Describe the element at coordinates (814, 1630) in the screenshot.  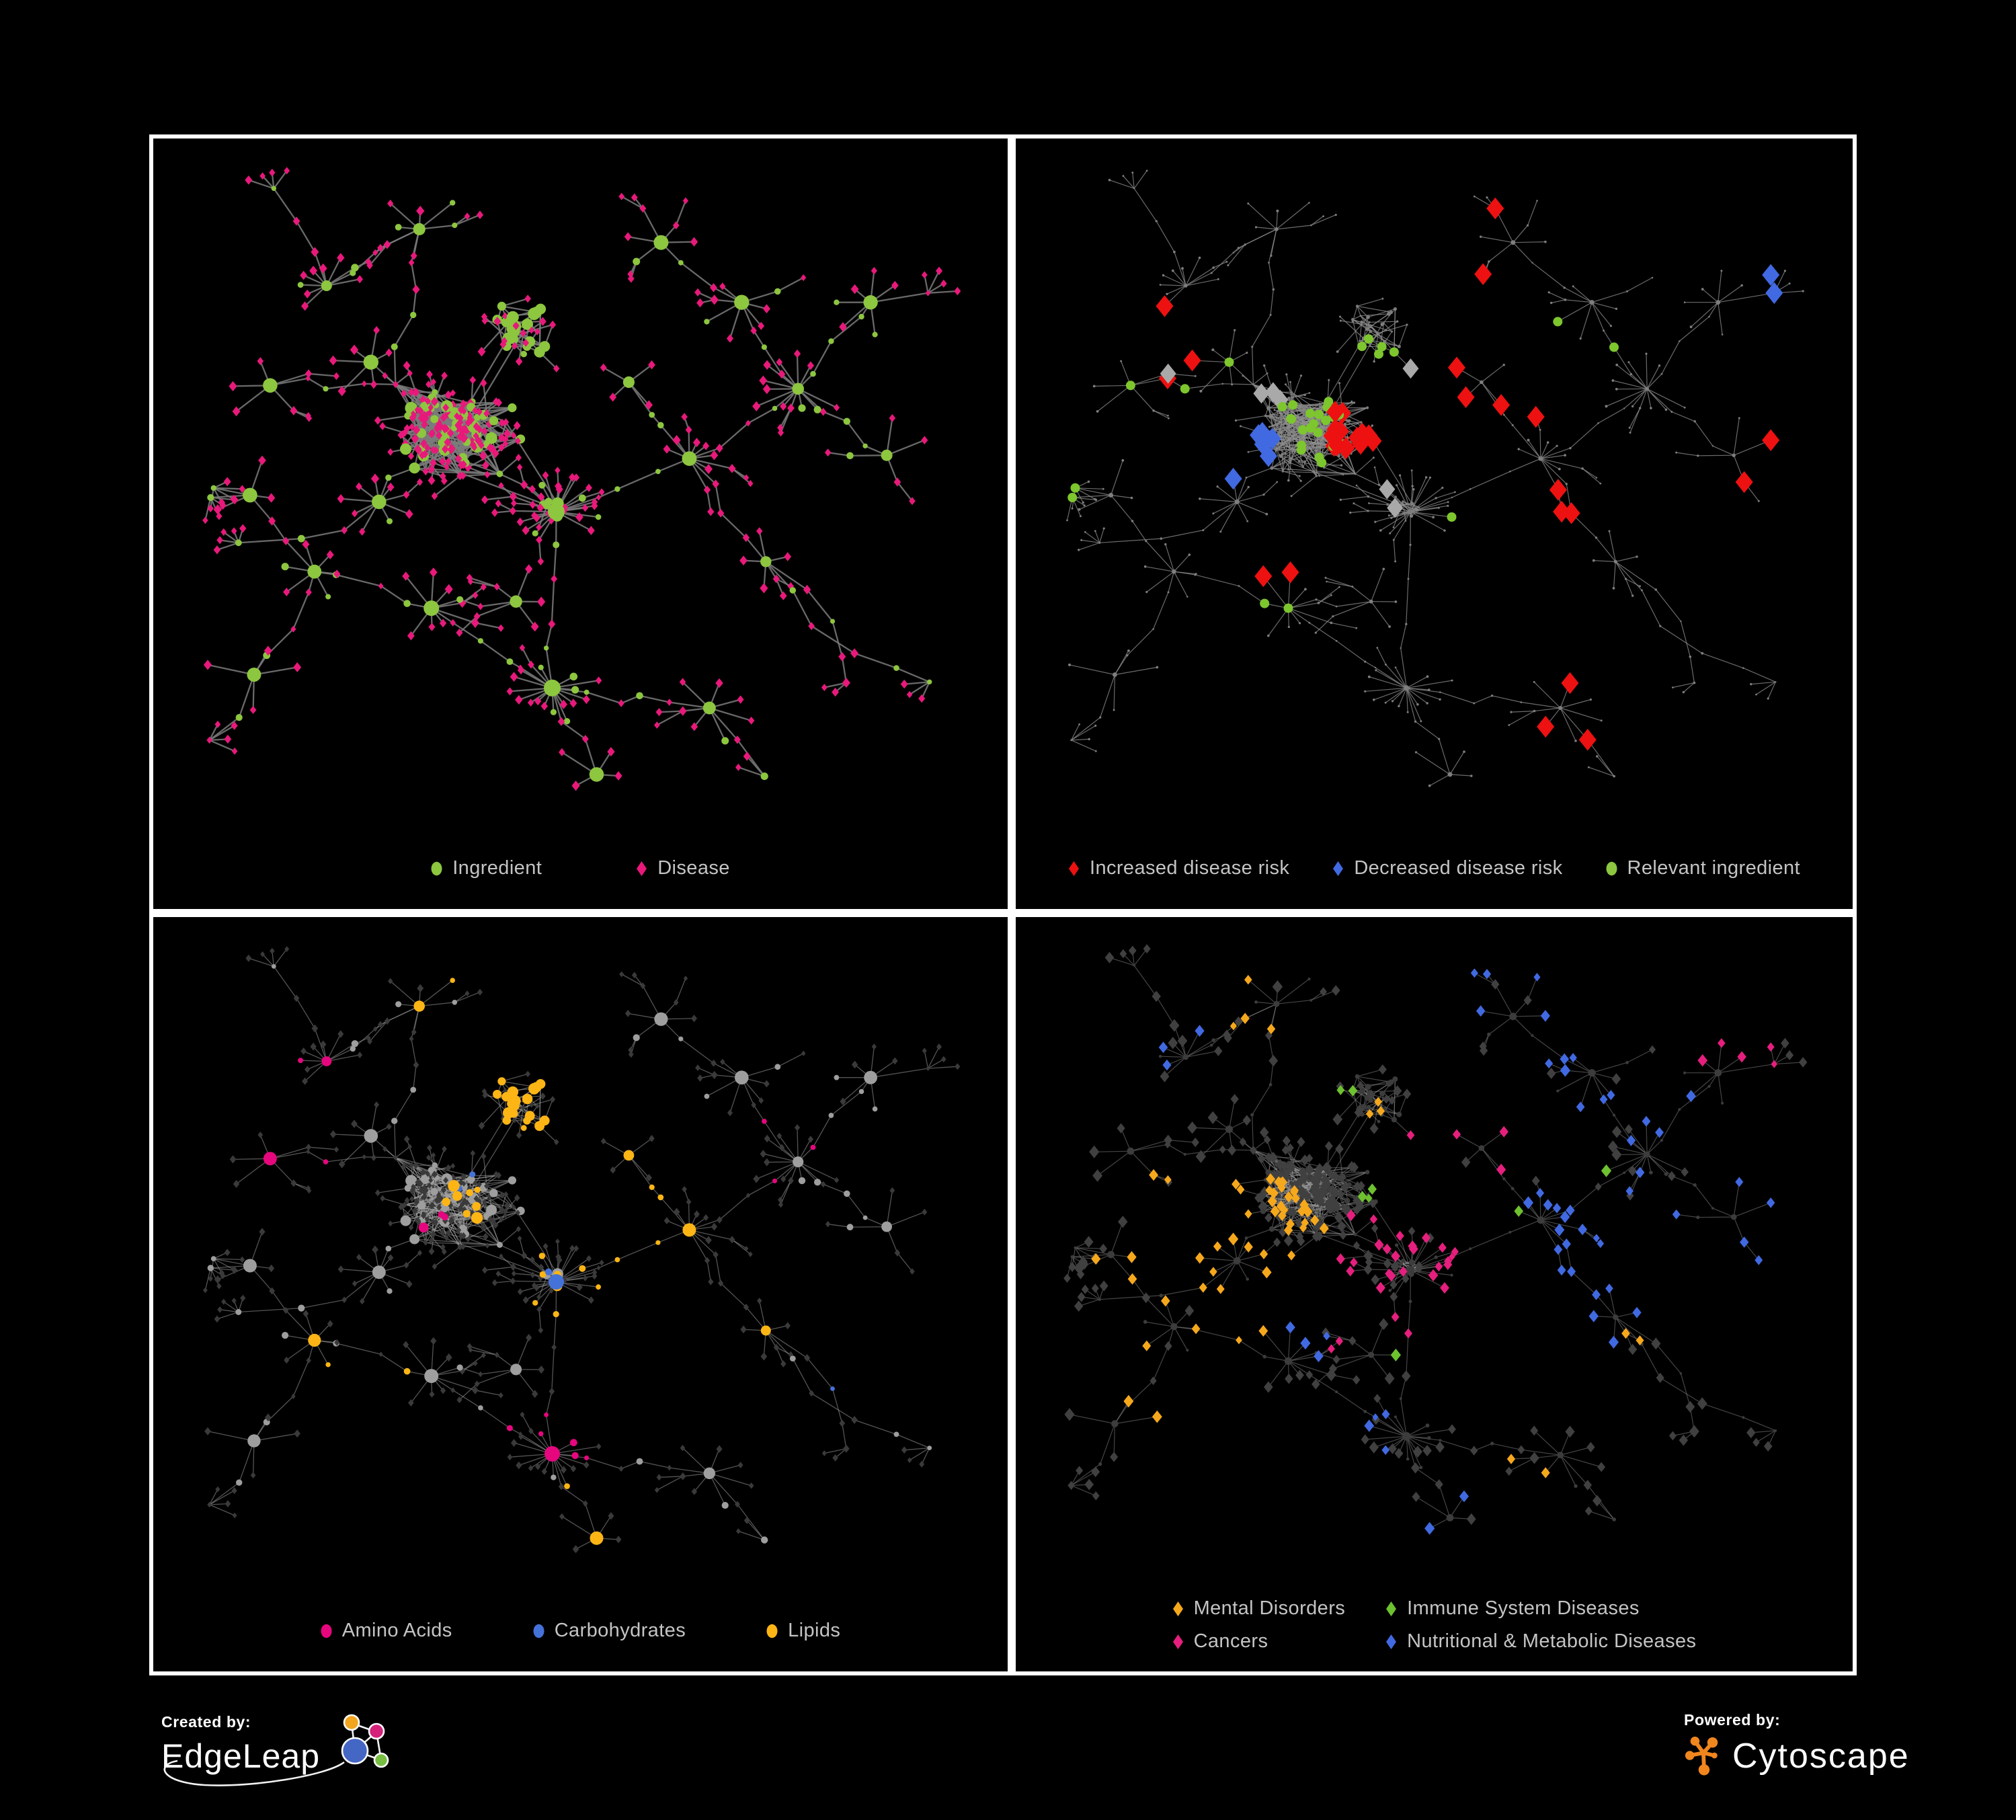
I see `legend-label: Lipids` at that location.